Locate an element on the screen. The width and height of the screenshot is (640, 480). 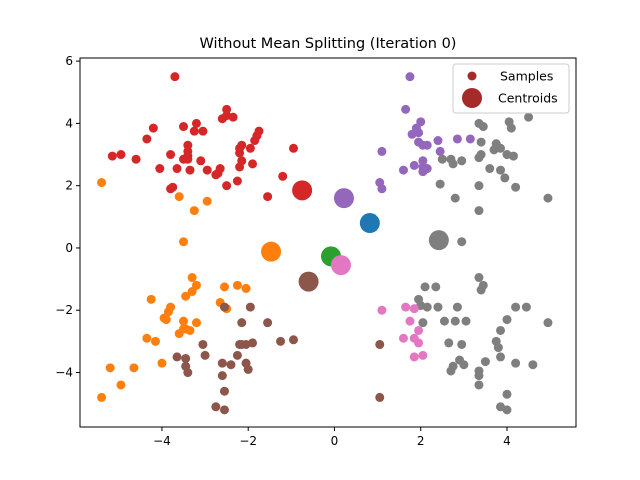
y-tick-label: 4 is located at coordinates (69, 123).